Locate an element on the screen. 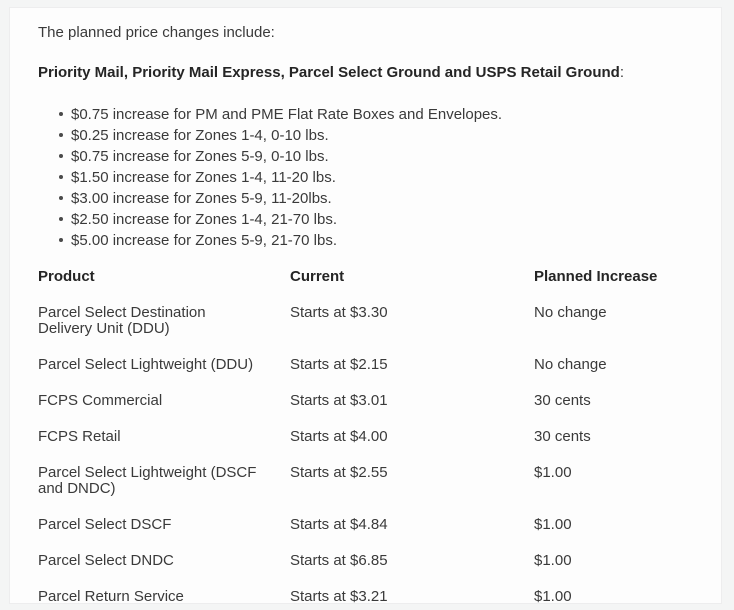 Image resolution: width=734 pixels, height=610 pixels. table-row: Parcel Select DNDC Starts at $6.85 $1.00 is located at coordinates (379, 551).